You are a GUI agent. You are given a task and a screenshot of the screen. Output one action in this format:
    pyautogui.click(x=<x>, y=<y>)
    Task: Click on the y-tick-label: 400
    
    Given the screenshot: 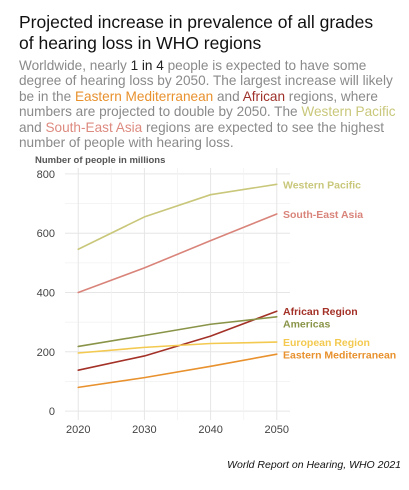 What is the action you would take?
    pyautogui.click(x=46, y=294)
    